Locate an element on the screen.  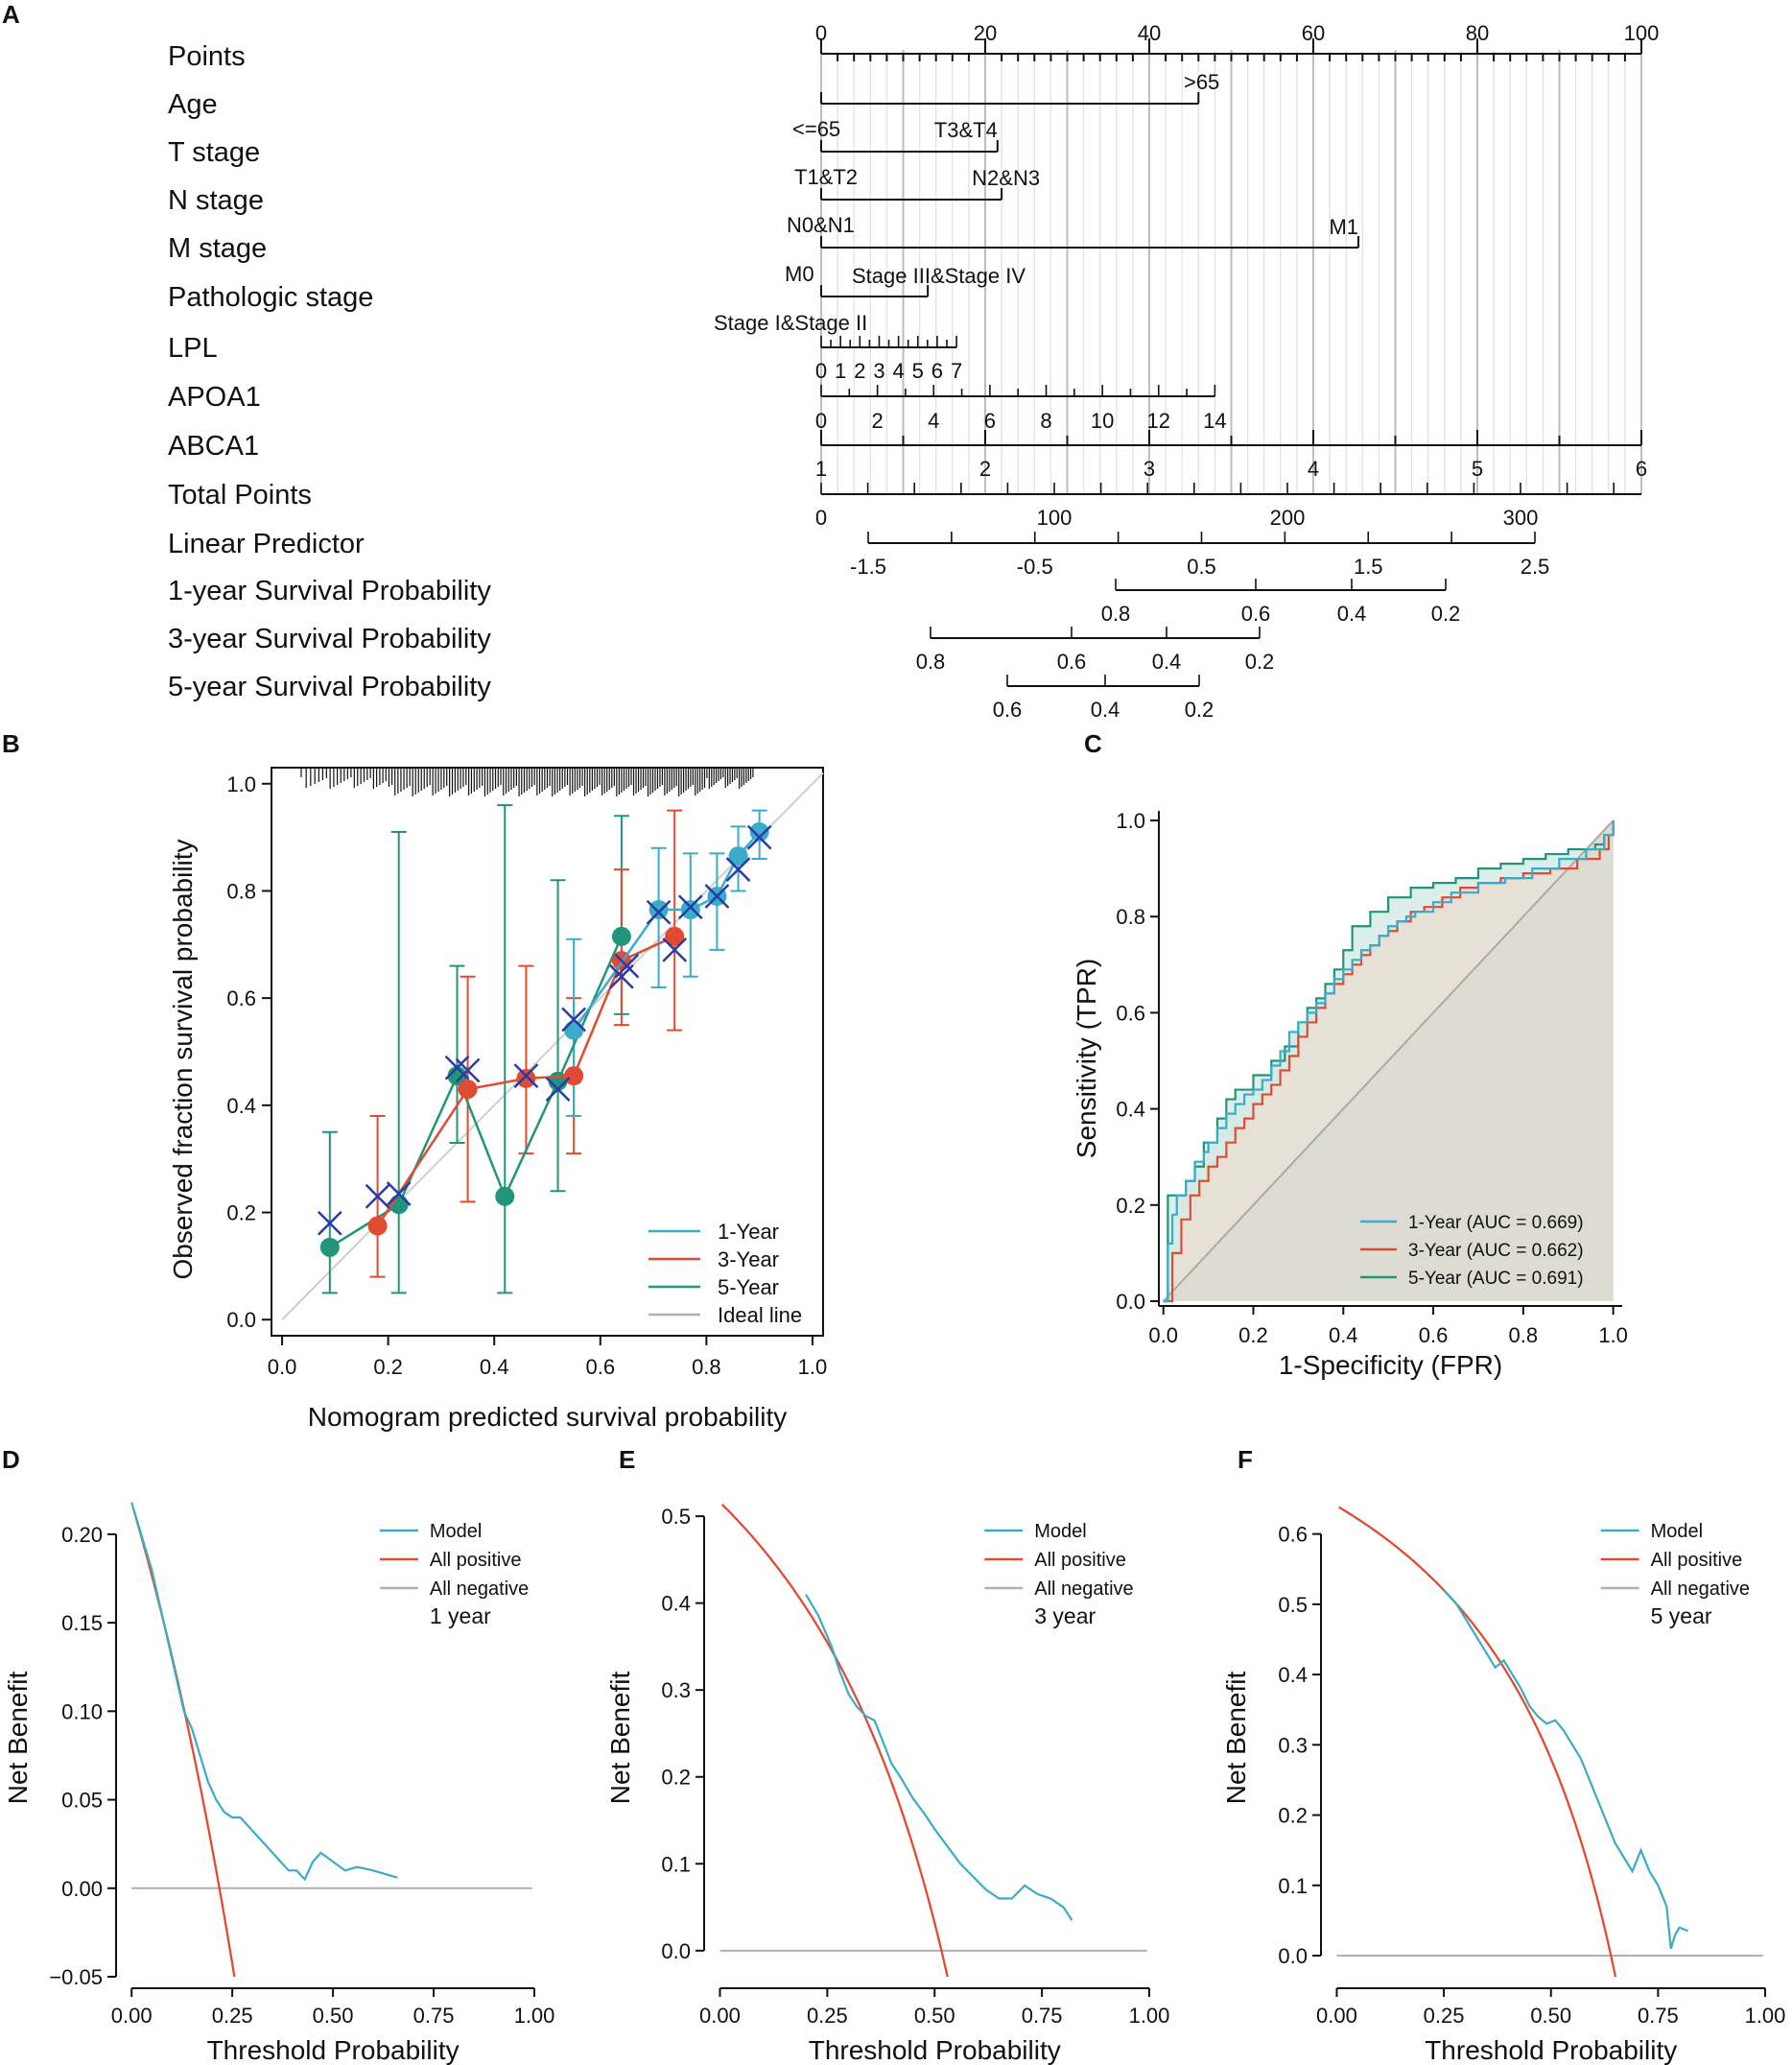
linear-predictor-label: -1.5 is located at coordinates (868, 567).